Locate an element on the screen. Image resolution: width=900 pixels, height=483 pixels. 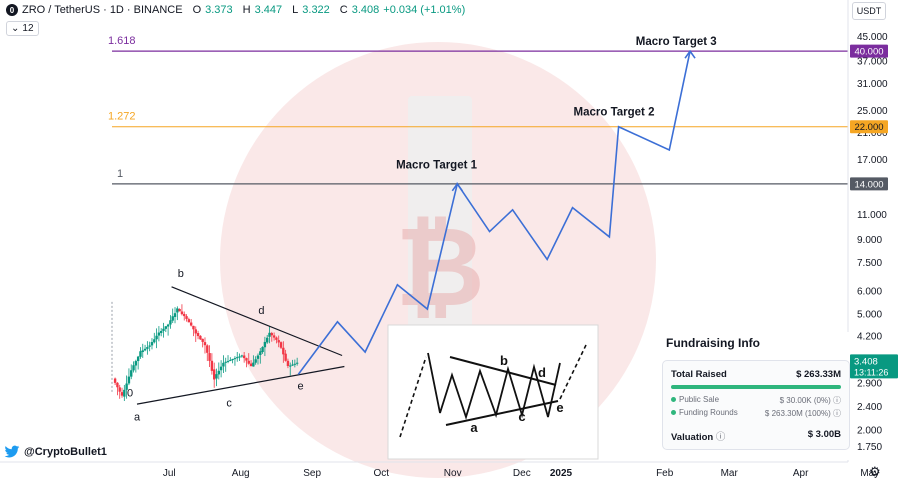
chevron-down-icon: ⌄ is located at coordinates (15, 28).